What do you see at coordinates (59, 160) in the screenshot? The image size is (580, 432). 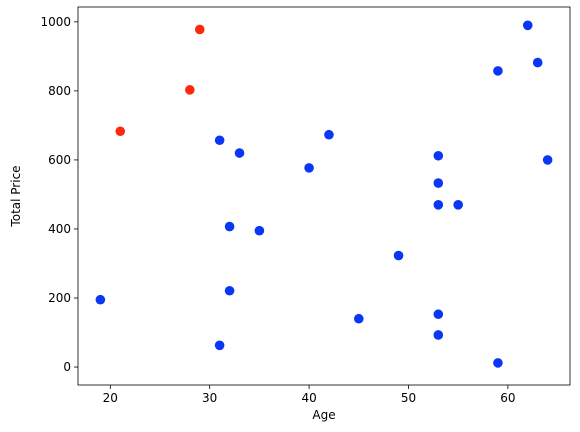 I see `y-tick-label: 600` at bounding box center [59, 160].